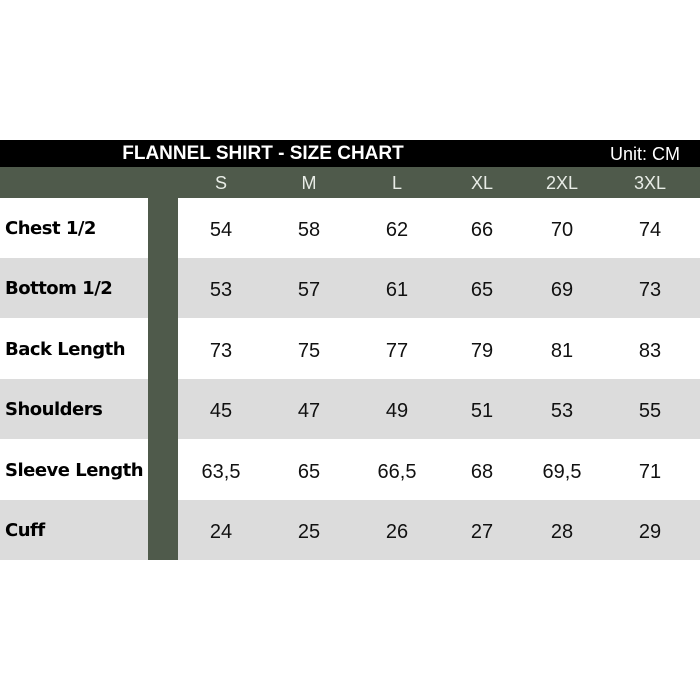  What do you see at coordinates (397, 532) in the screenshot?
I see `cell-value: 26` at bounding box center [397, 532].